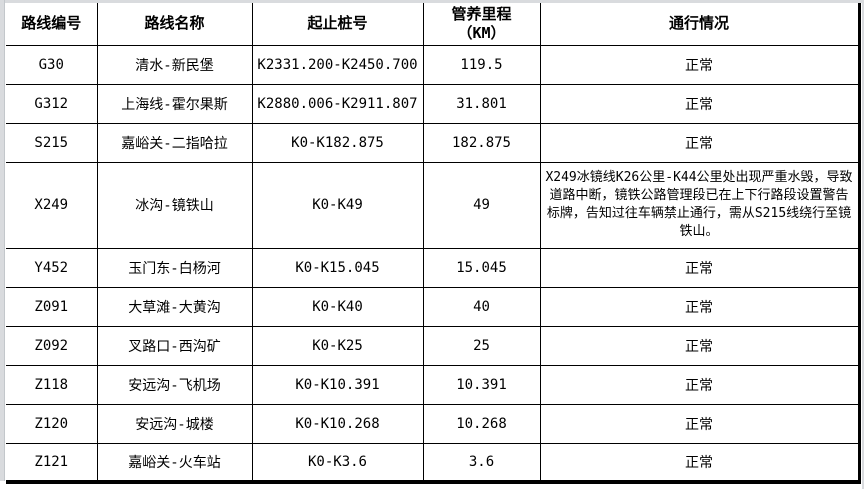  Describe the element at coordinates (481, 306) in the screenshot. I see `cell-mileage-km: 40` at that location.